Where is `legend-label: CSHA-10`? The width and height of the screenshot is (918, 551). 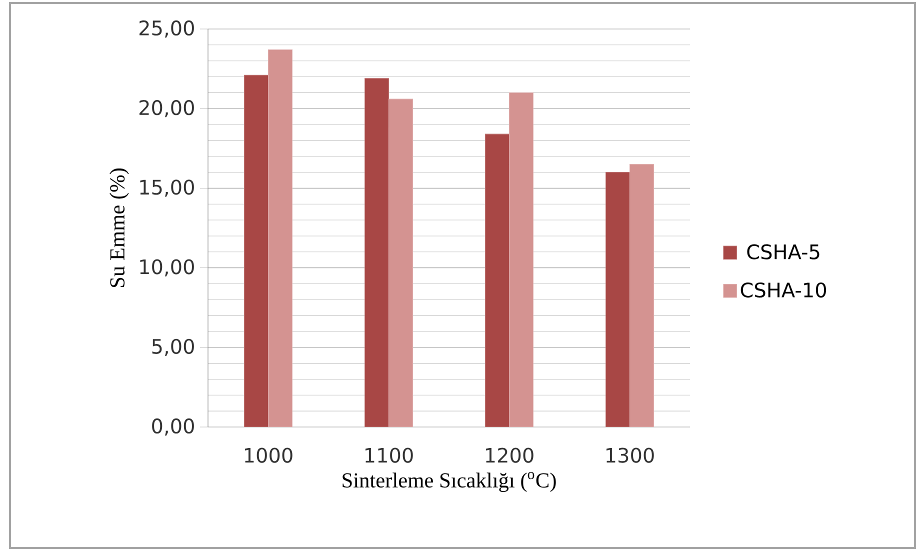
legend-label: CSHA-10 is located at coordinates (783, 290).